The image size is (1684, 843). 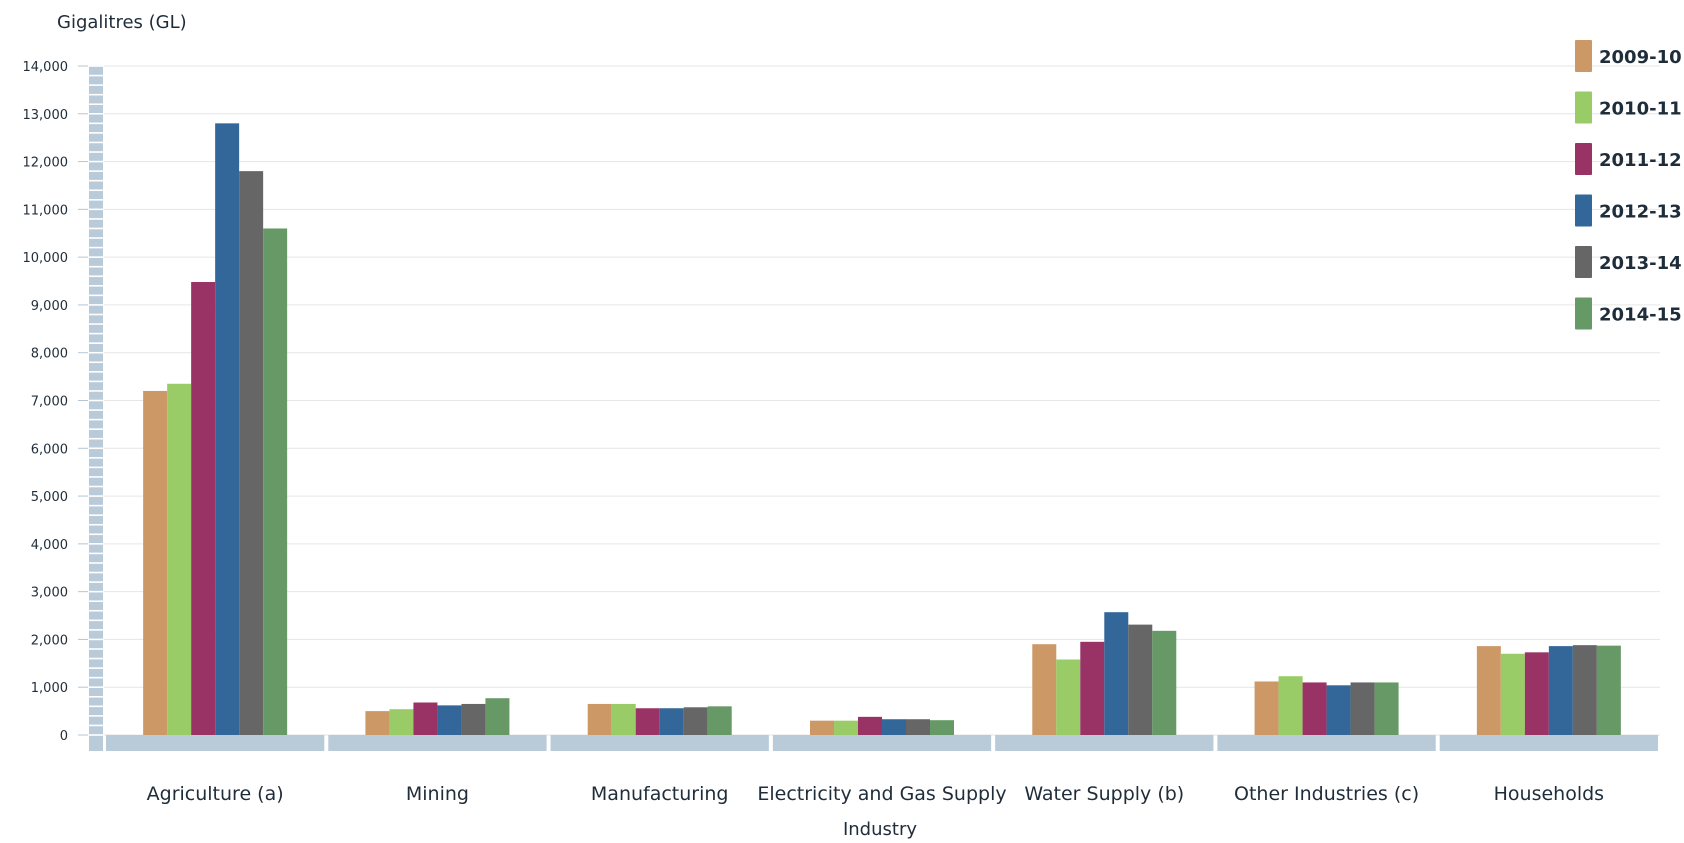 What do you see at coordinates (880, 829) in the screenshot?
I see `x-axis-title: Industry` at bounding box center [880, 829].